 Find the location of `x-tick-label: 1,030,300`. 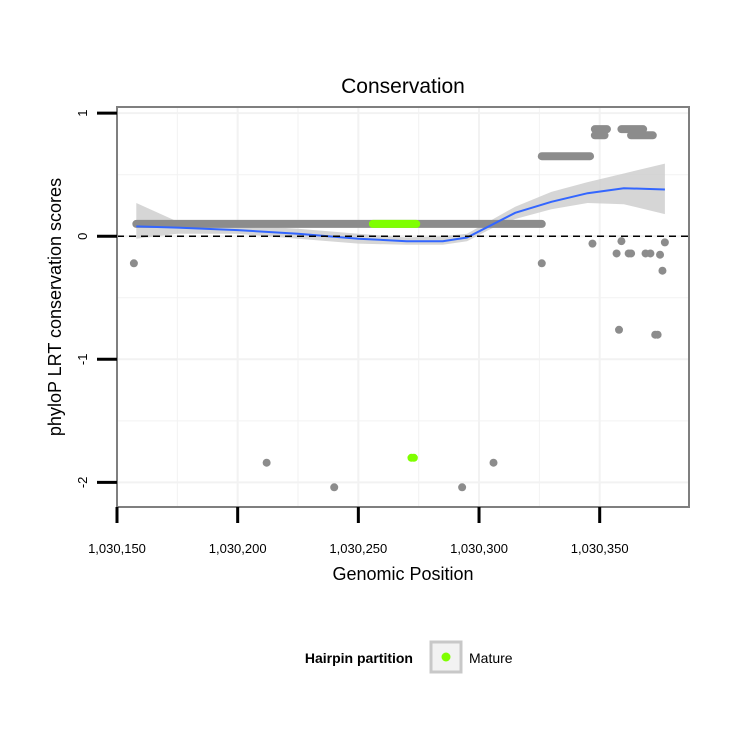

x-tick-label: 1,030,300 is located at coordinates (479, 548).